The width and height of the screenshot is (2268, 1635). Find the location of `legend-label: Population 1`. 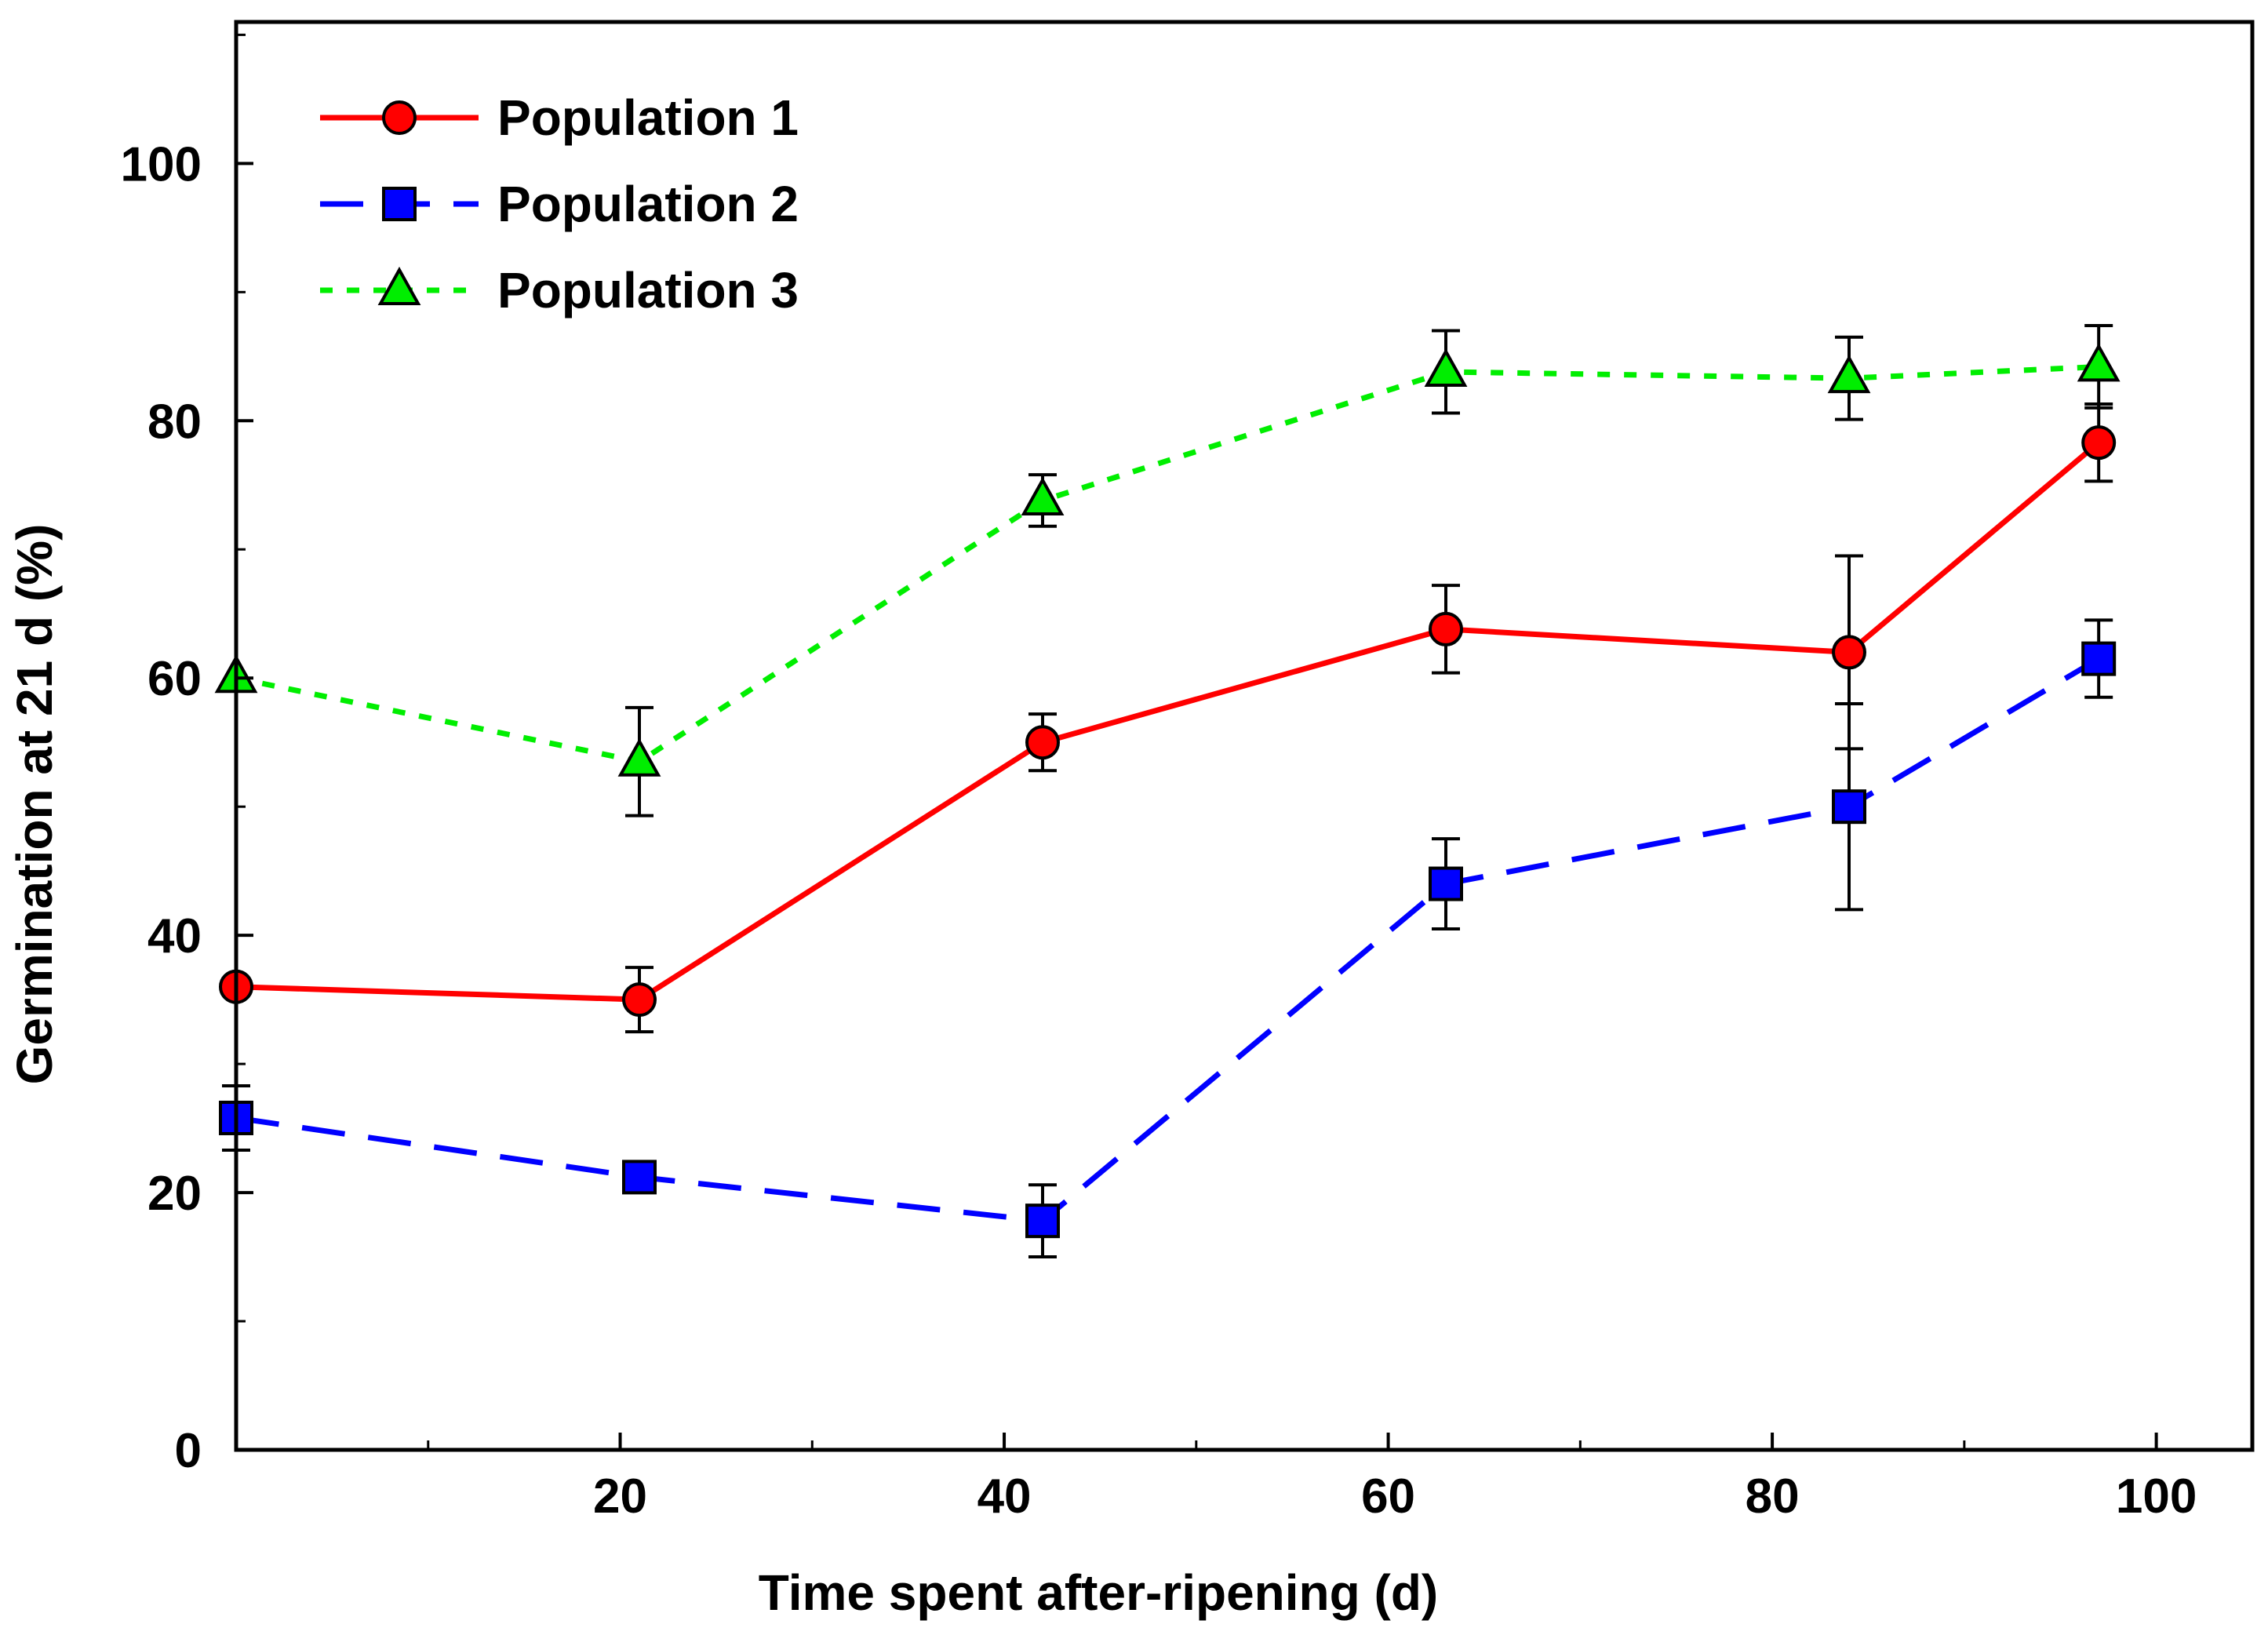

legend-label: Population 1 is located at coordinates (648, 117).